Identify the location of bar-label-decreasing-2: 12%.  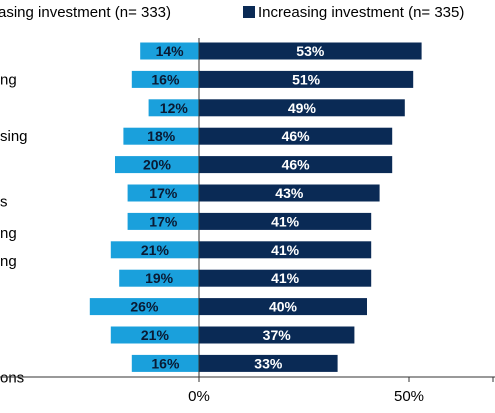
(174, 108).